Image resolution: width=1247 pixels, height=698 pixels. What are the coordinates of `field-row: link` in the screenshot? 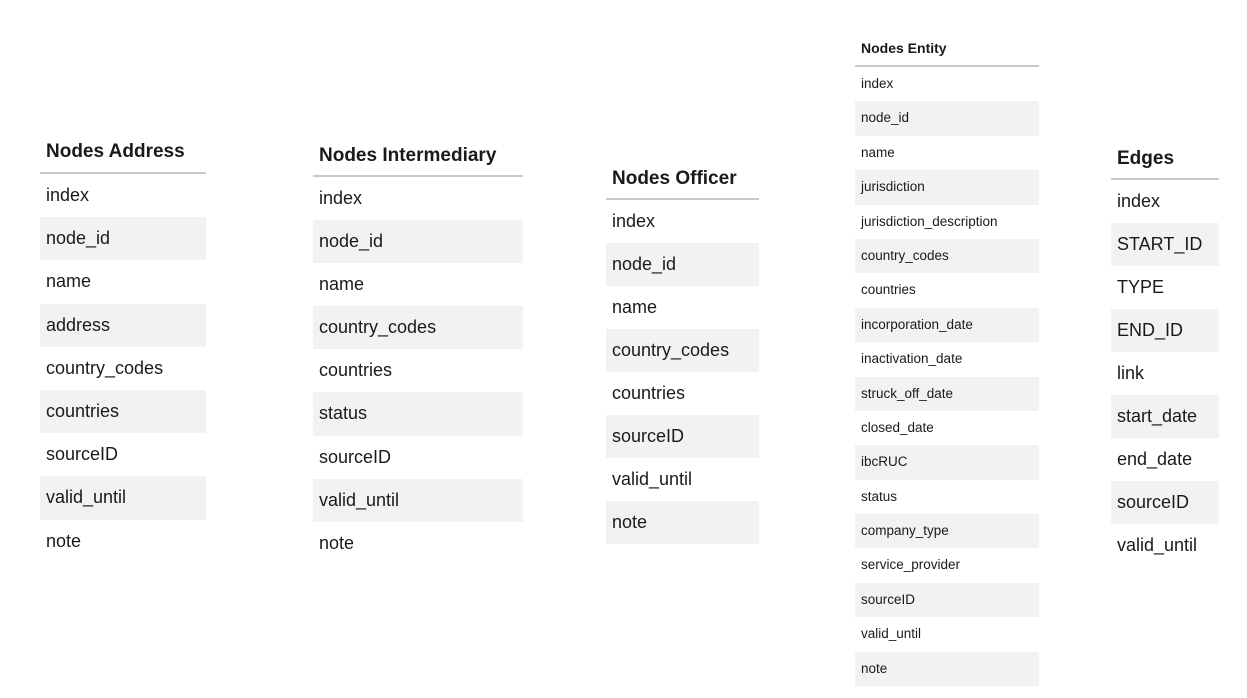 It's located at (1131, 373).